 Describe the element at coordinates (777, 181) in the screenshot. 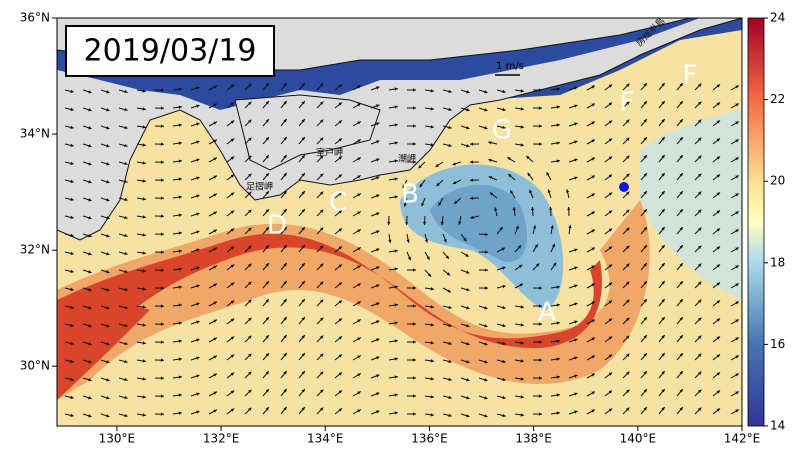

I see `colorbar-tick-label: 20` at that location.